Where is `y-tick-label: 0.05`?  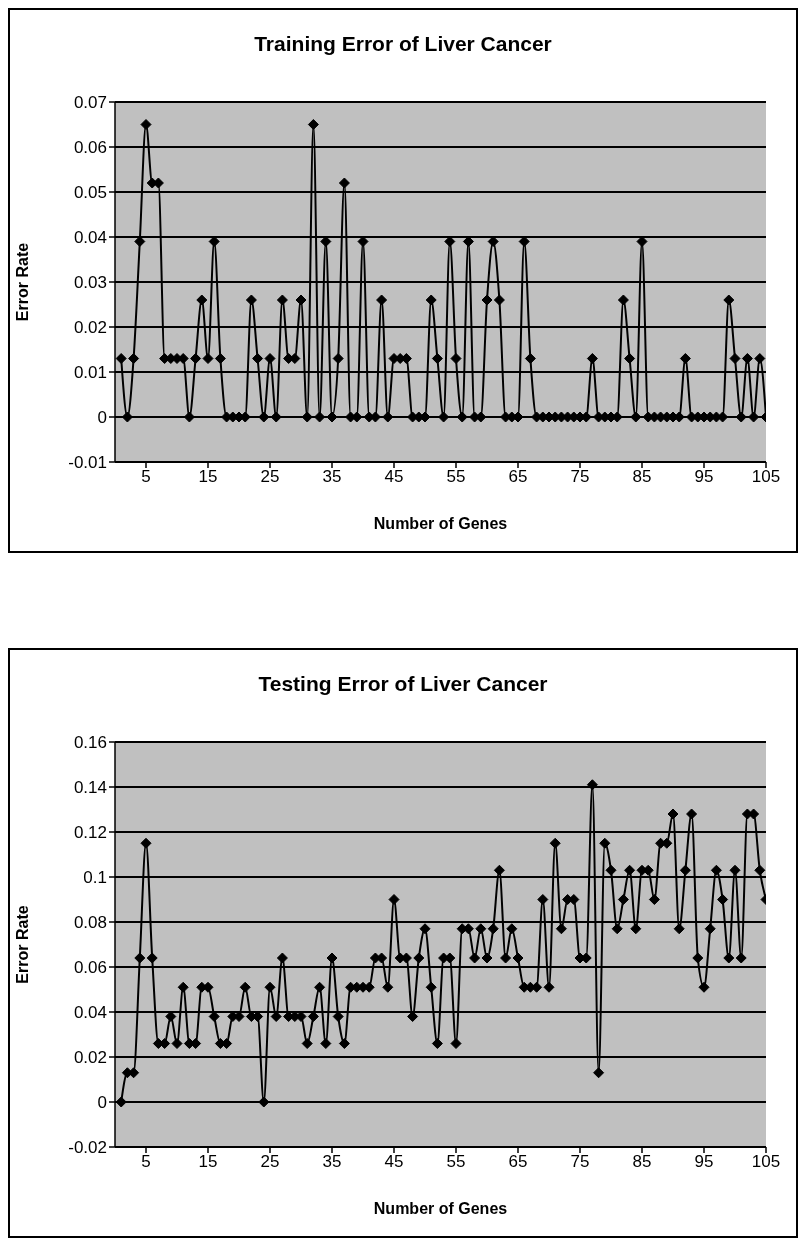 y-tick-label: 0.05 is located at coordinates (90, 193).